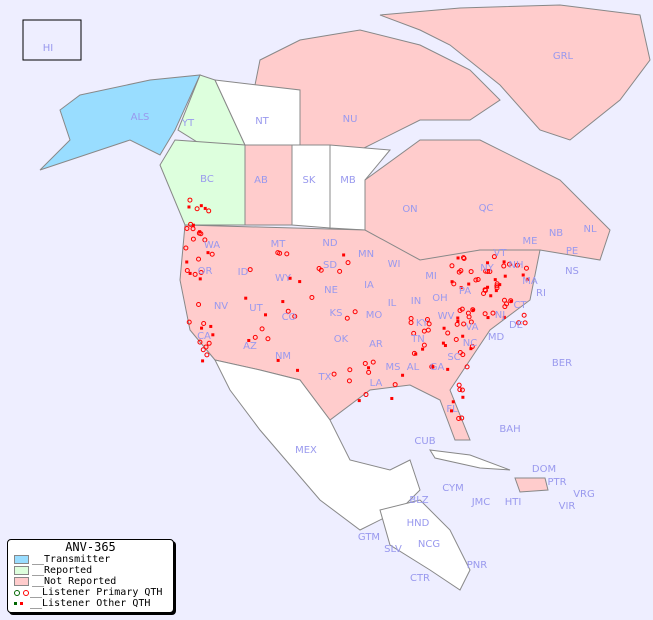 The image size is (653, 620). Describe the element at coordinates (22, 603) in the screenshot. I see `square-marker-icon` at that location.